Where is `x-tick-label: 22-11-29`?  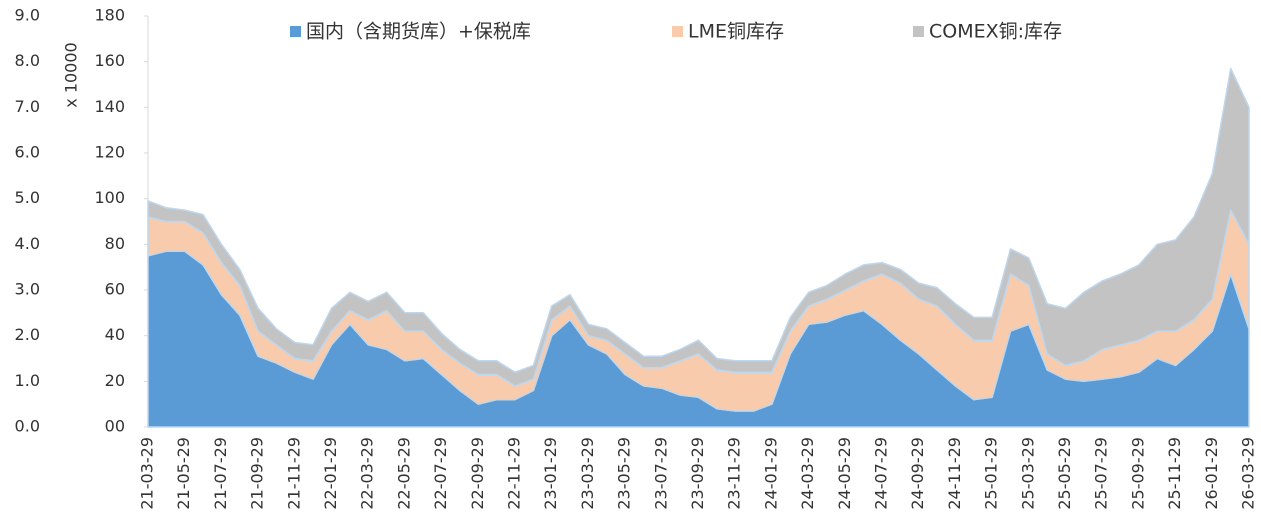
x-tick-label: 22-11-29 is located at coordinates (514, 473).